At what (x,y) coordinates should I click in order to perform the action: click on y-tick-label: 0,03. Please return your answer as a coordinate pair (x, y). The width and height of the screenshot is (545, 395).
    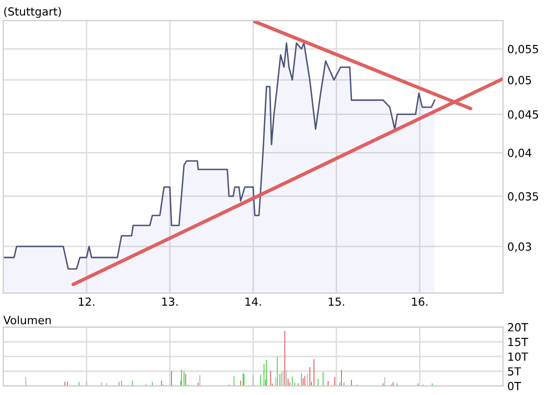
    Looking at the image, I should click on (520, 247).